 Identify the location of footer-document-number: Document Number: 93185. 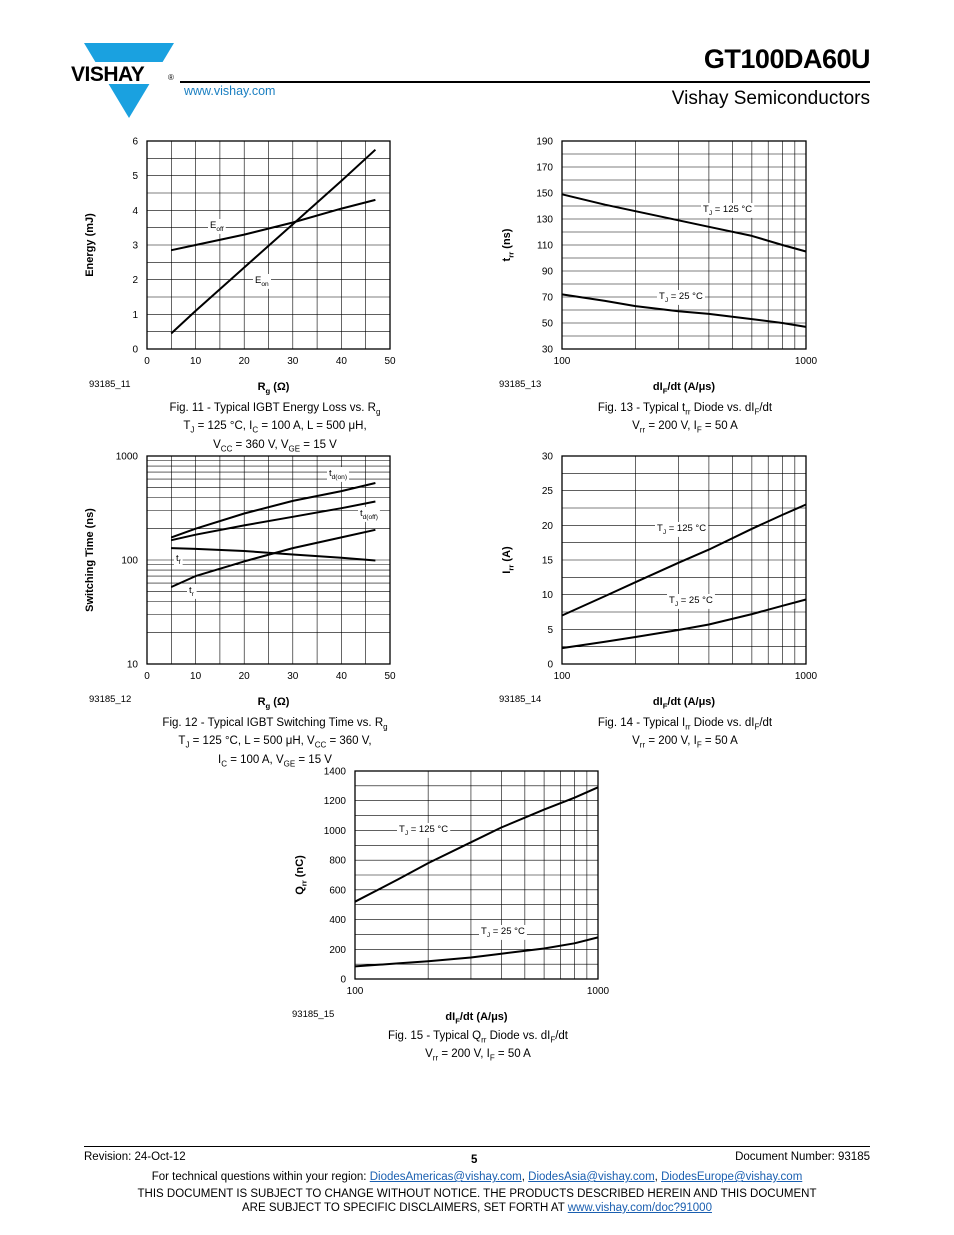
(802, 1157).